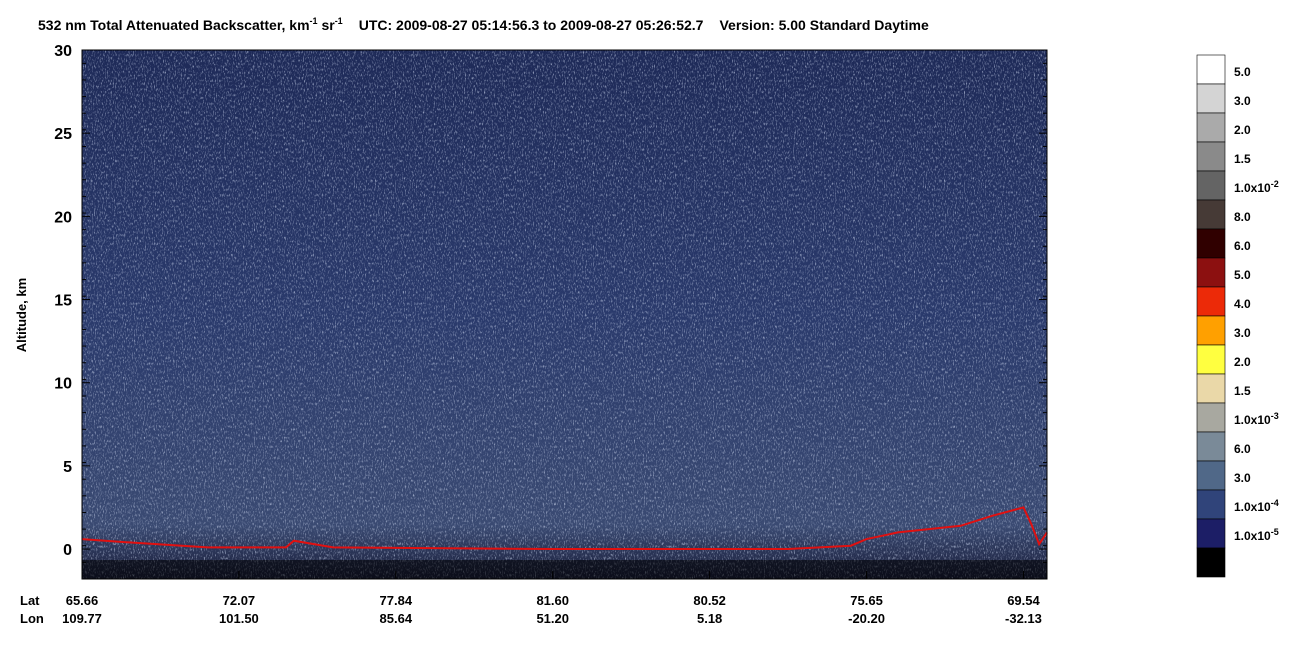 The image size is (1300, 672). Describe the element at coordinates (30, 600) in the screenshot. I see `lat-title: Lat` at that location.